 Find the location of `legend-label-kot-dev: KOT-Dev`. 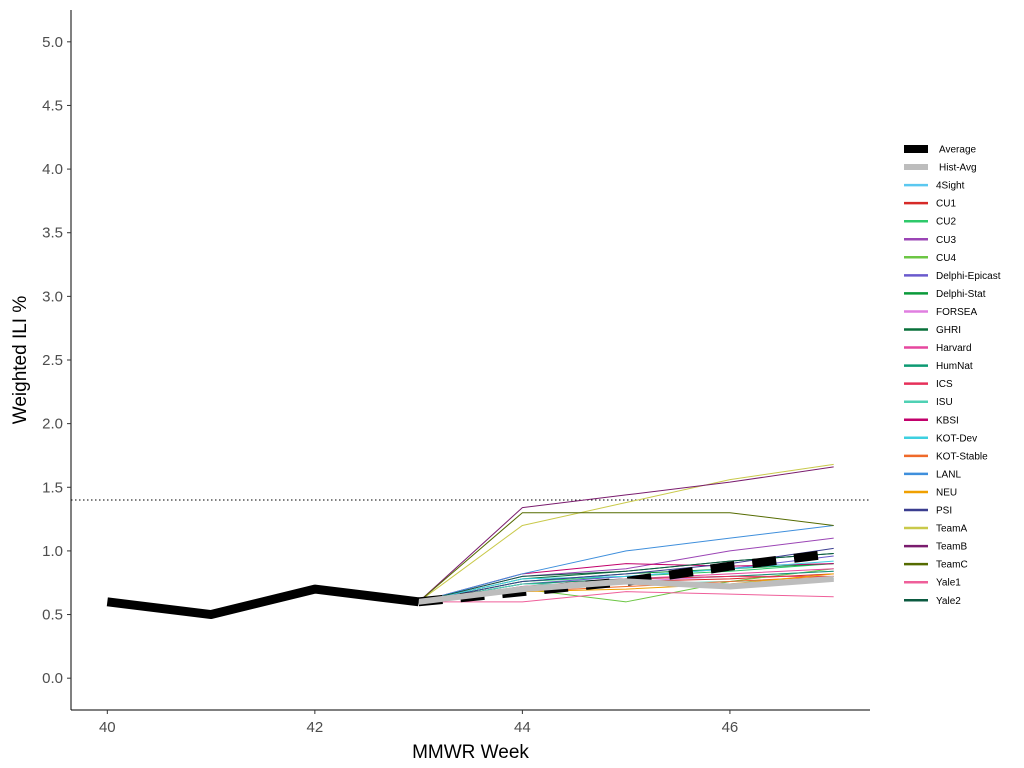

legend-label-kot-dev: KOT-Dev is located at coordinates (956, 438).